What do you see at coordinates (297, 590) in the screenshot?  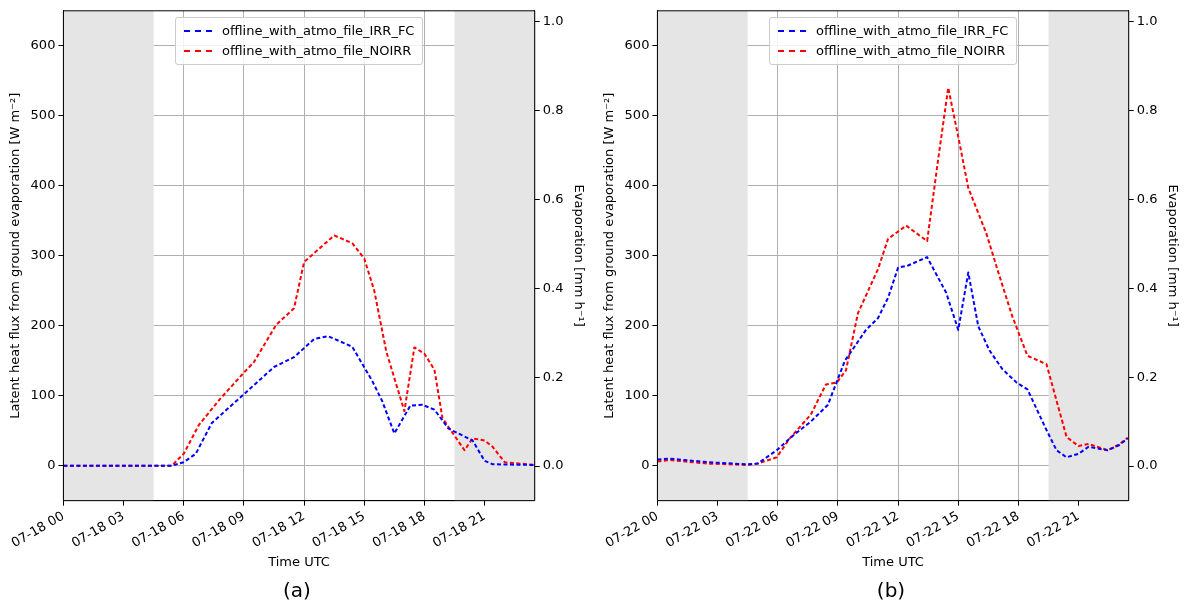 I see `text: (a)` at bounding box center [297, 590].